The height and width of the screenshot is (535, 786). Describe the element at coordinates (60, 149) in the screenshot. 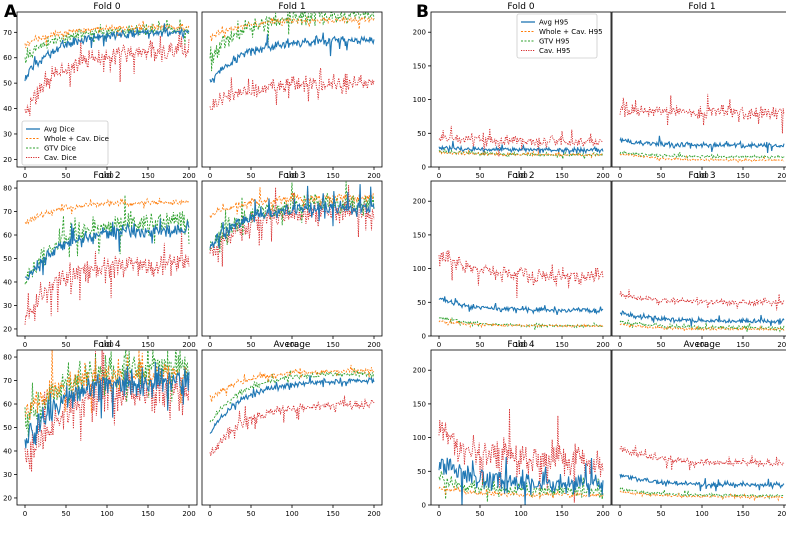

I see `legend-label: GTV Dice` at that location.